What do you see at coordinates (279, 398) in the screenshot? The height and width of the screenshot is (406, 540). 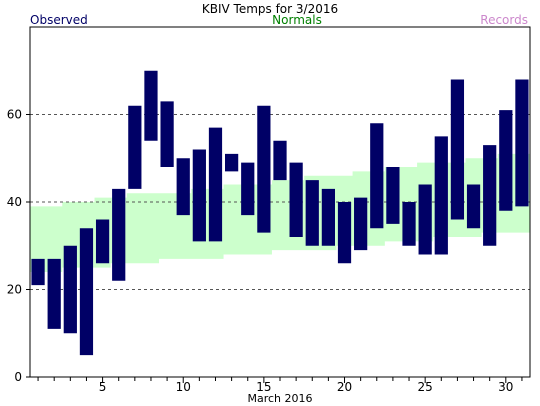 I see `x-axis-label: March 2016` at bounding box center [279, 398].